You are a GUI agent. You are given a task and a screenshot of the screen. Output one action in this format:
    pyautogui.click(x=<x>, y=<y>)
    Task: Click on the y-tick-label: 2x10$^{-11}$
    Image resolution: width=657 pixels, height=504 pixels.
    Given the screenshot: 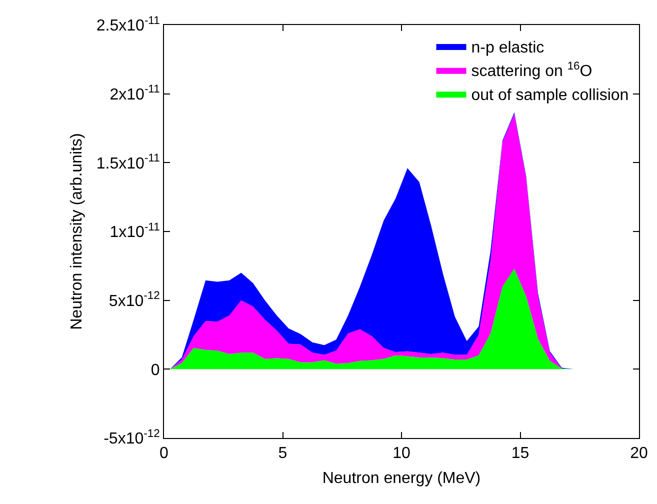 What is the action you would take?
    pyautogui.click(x=135, y=94)
    